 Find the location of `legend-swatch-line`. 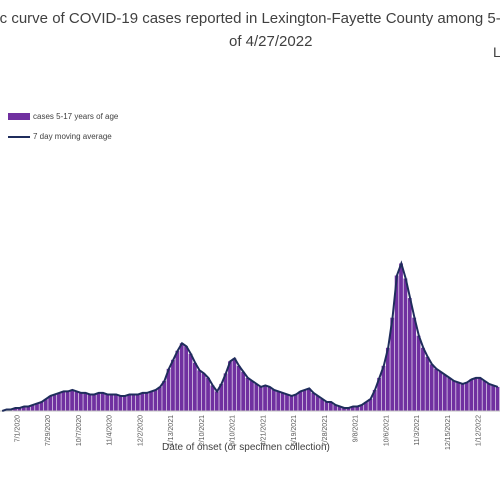

legend-swatch-line is located at coordinates (19, 136).